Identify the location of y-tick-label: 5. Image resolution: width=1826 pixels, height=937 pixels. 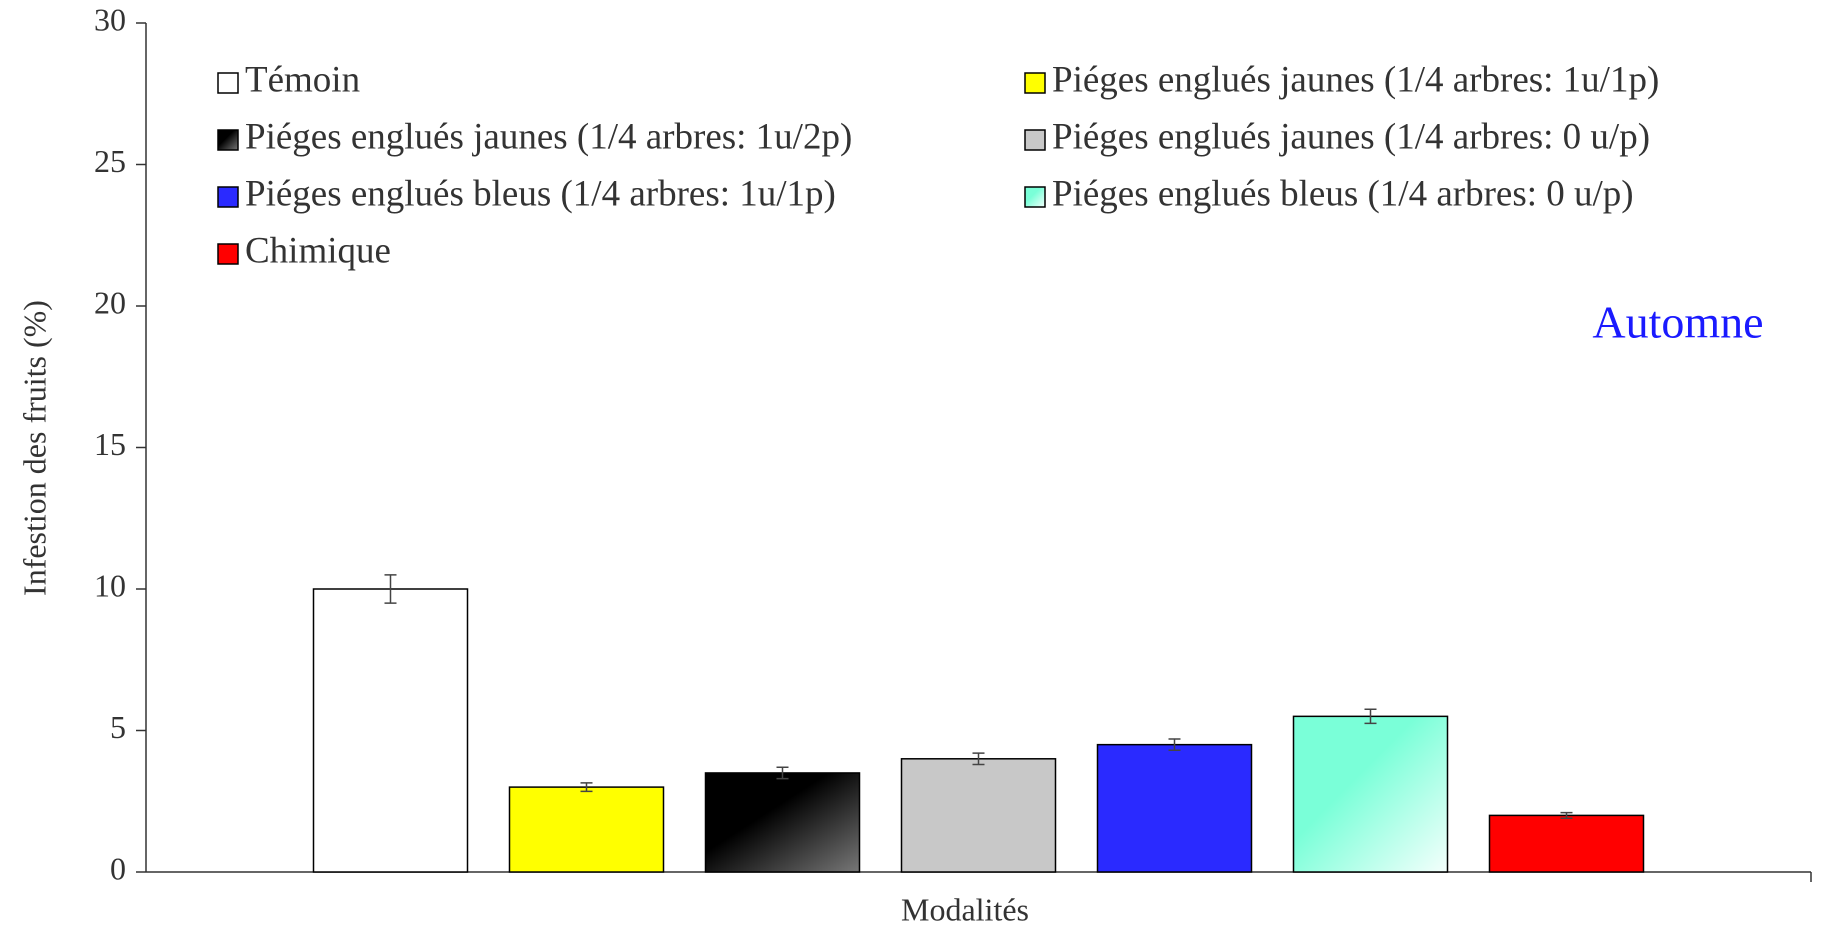
(118, 727).